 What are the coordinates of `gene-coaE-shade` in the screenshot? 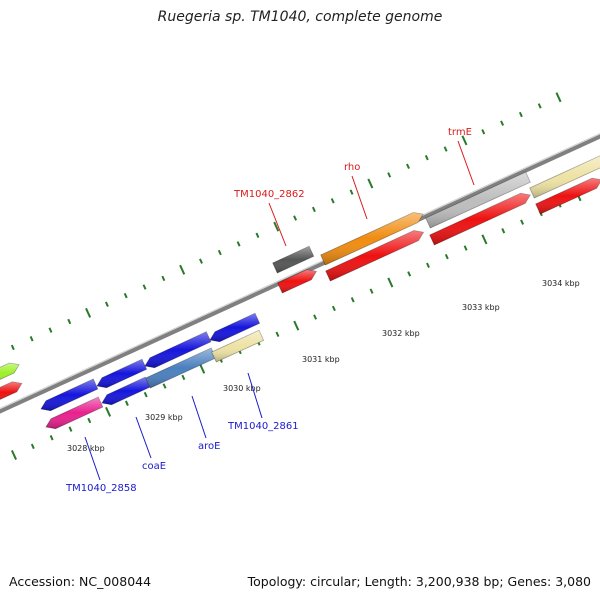 It's located at (126, 391).